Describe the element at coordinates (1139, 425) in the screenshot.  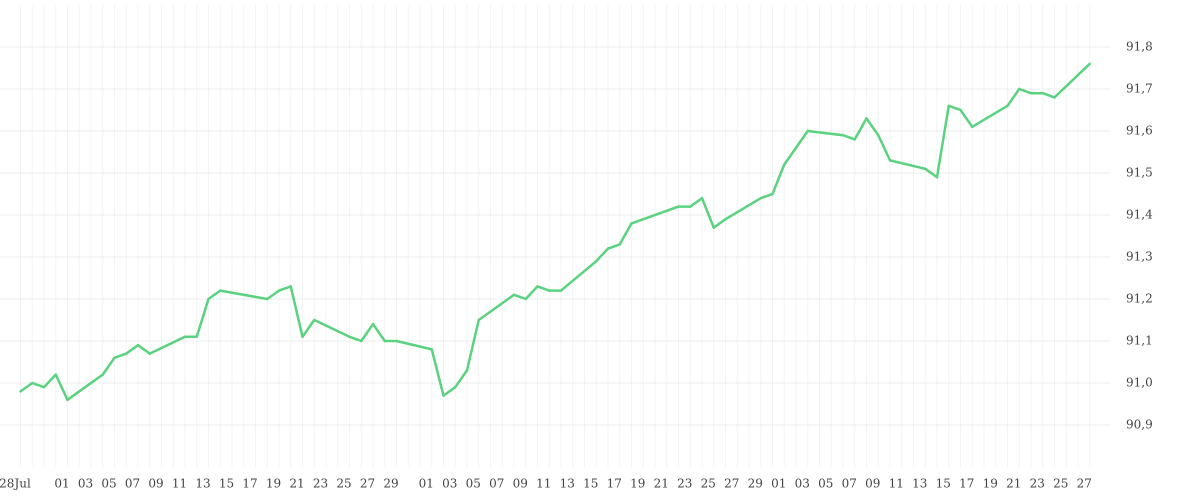
I see `y-tick-label: 90,9` at that location.